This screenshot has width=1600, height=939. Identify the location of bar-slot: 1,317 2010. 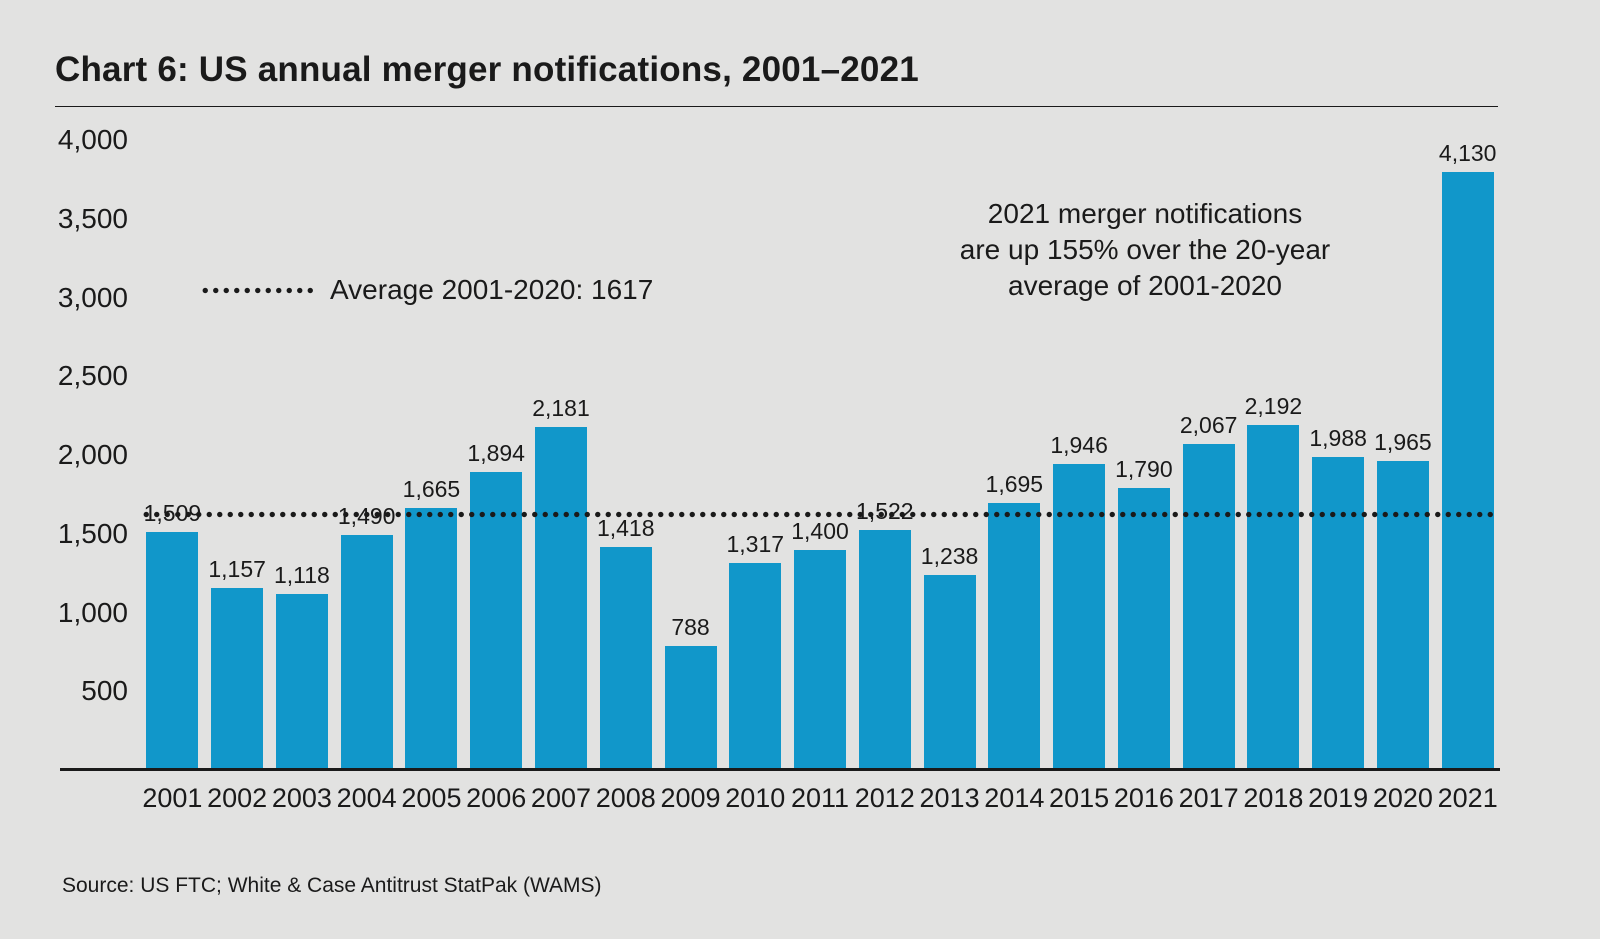
(755, 476).